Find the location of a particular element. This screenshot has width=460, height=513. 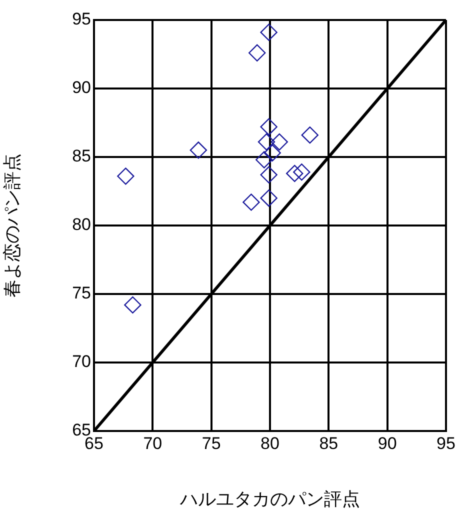

y-tick-label: 85 is located at coordinates (81, 156).